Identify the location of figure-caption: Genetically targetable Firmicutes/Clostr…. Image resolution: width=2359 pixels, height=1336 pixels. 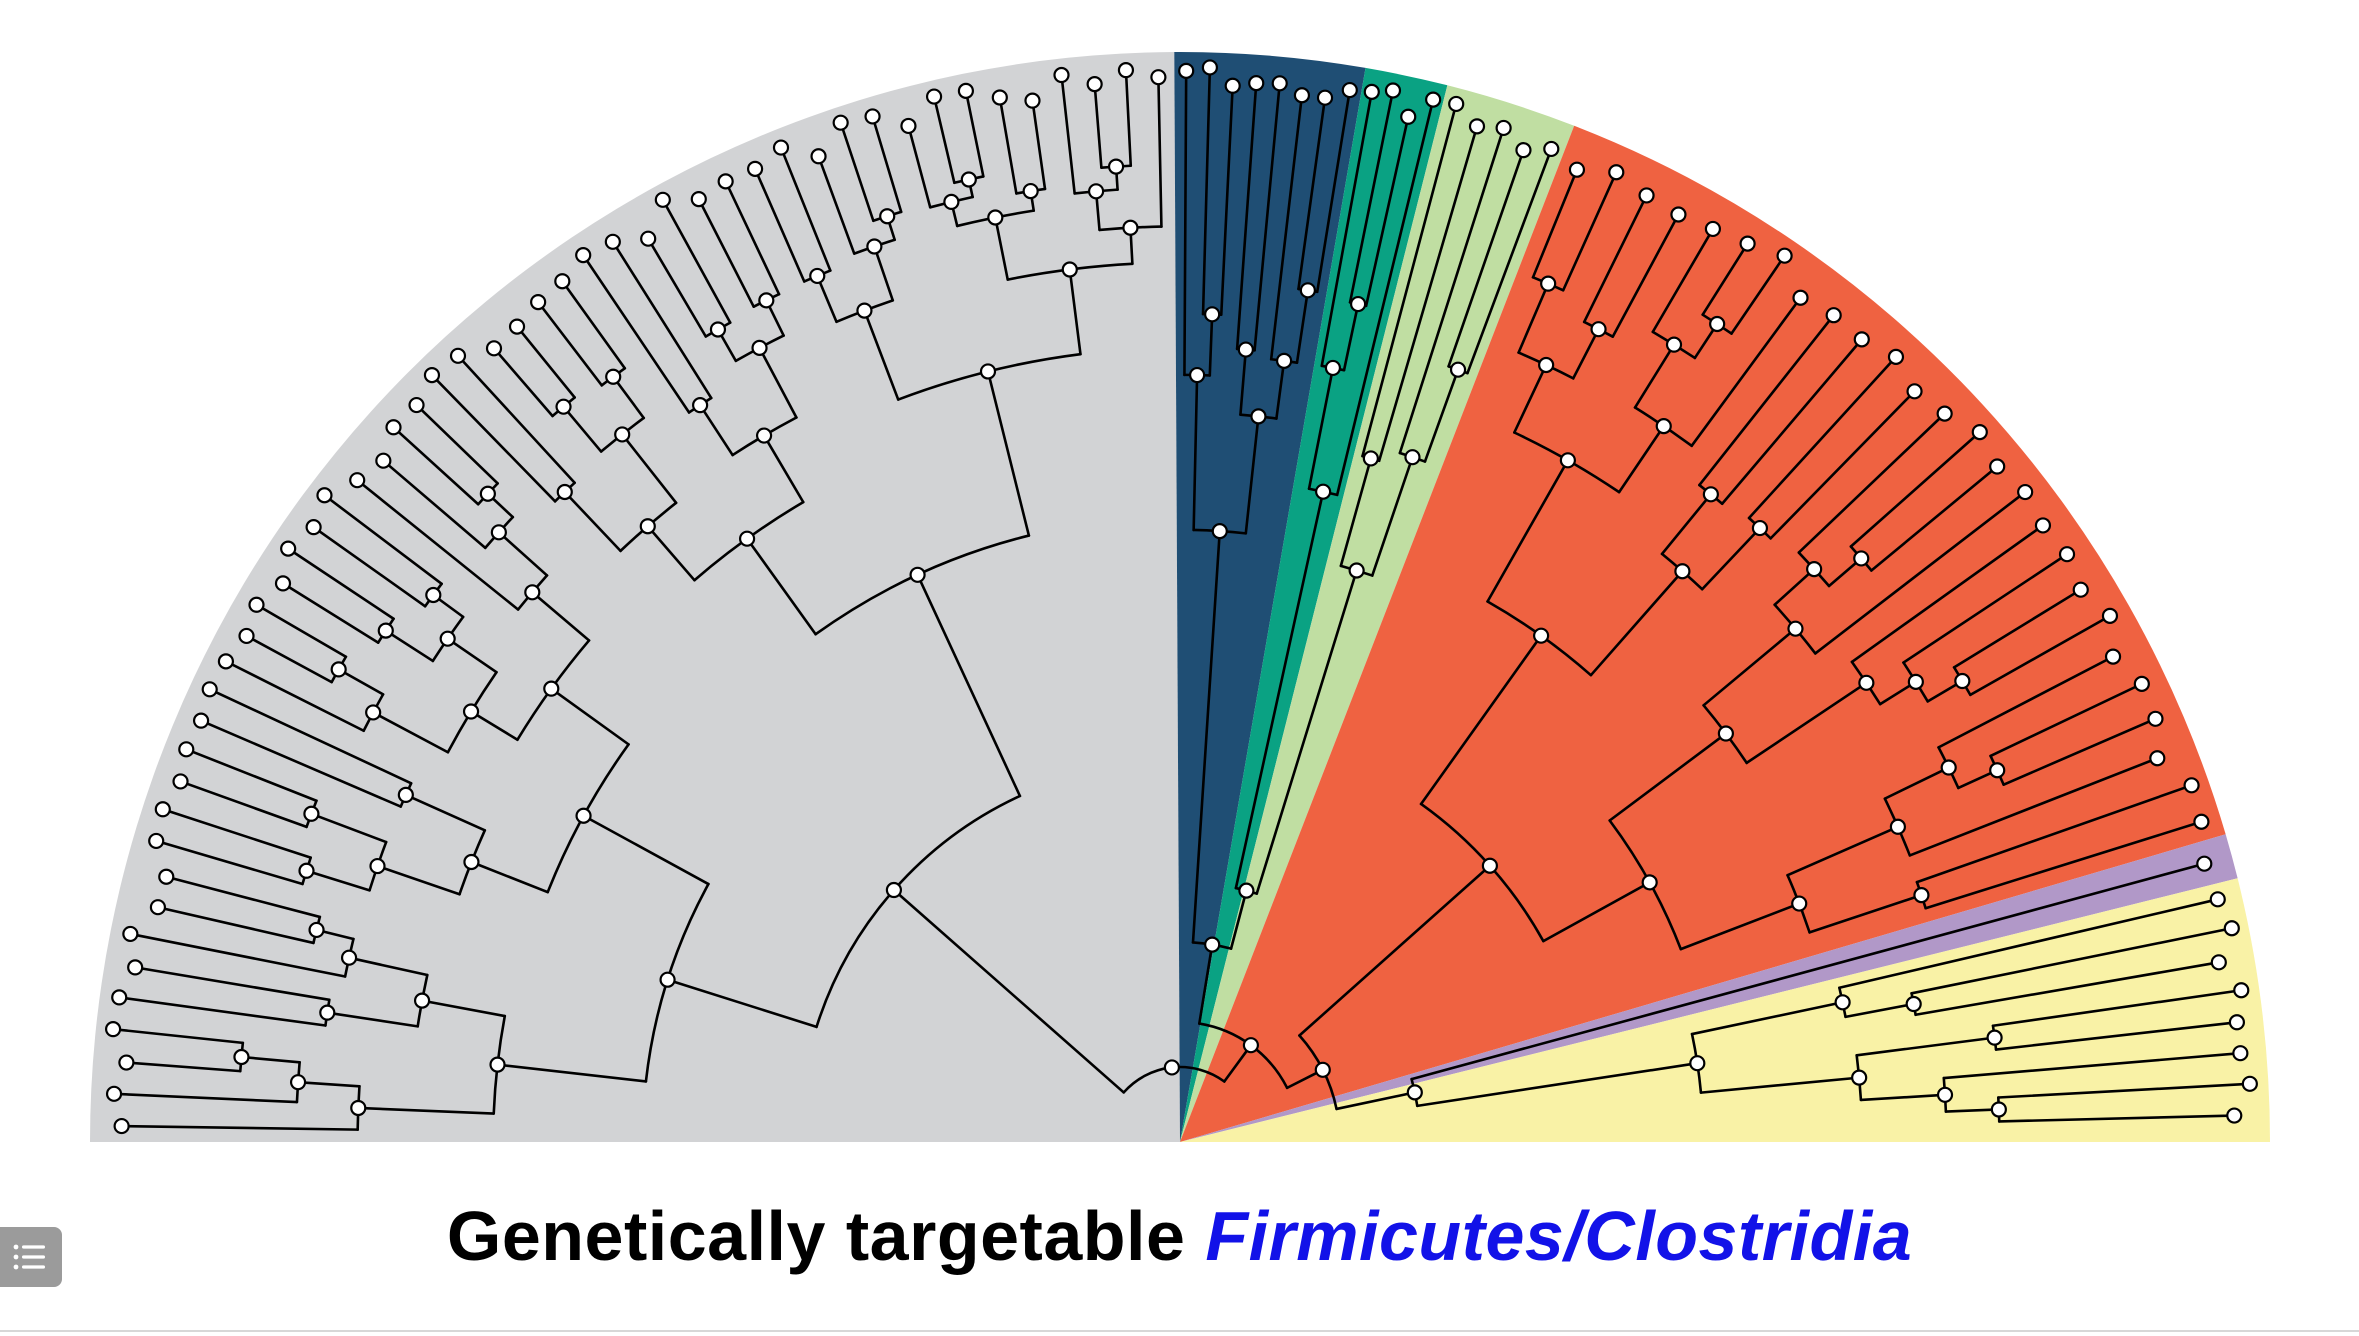
(1179, 1236).